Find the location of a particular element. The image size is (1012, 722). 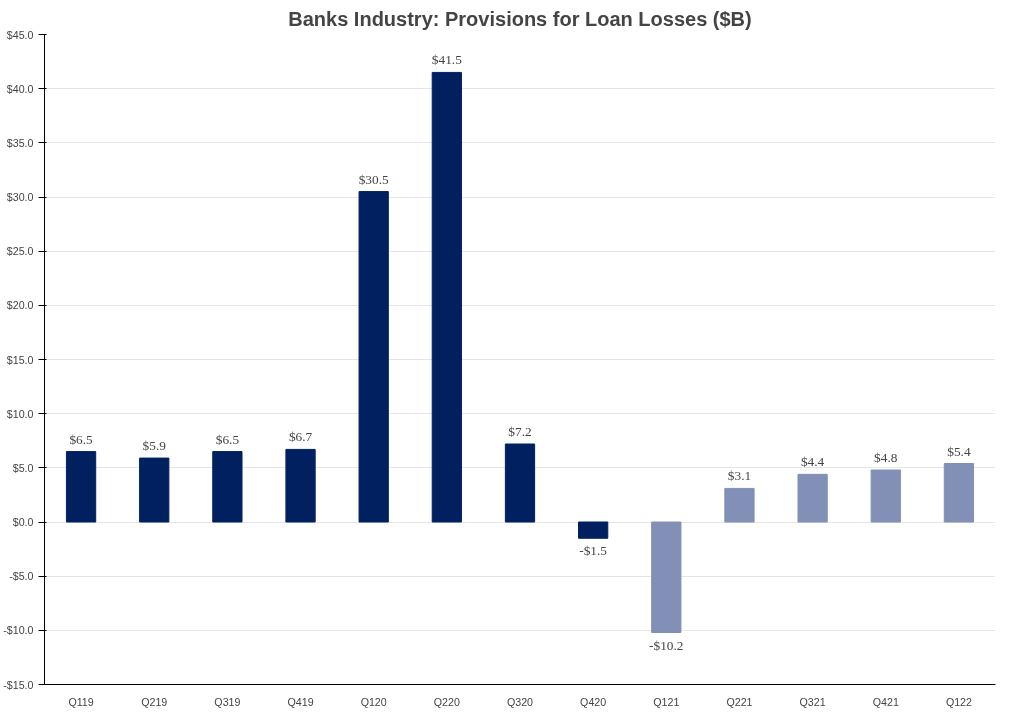

y-tick-label: $40.0 is located at coordinates (20, 88).